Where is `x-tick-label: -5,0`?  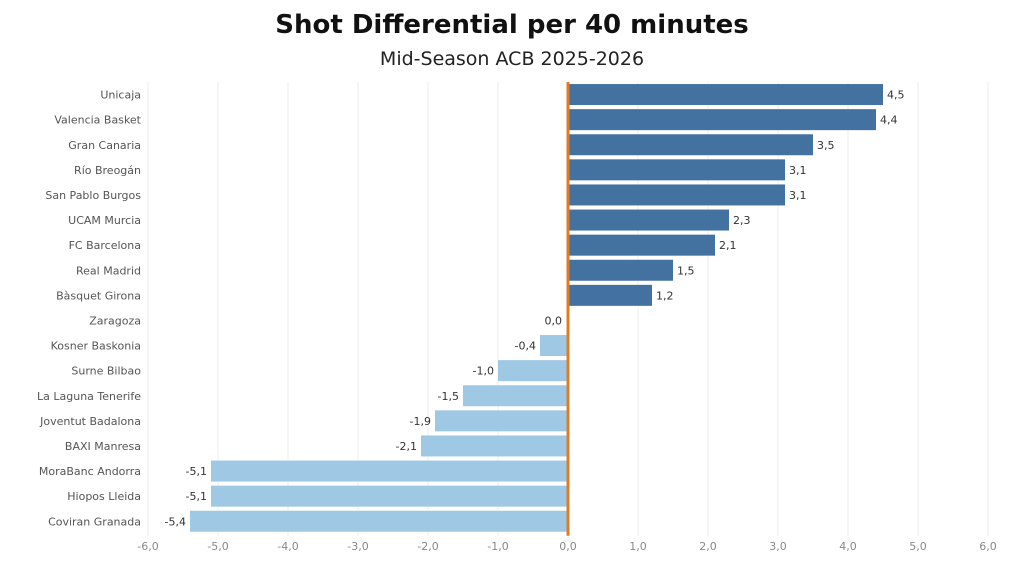
x-tick-label: -5,0 is located at coordinates (217, 546).